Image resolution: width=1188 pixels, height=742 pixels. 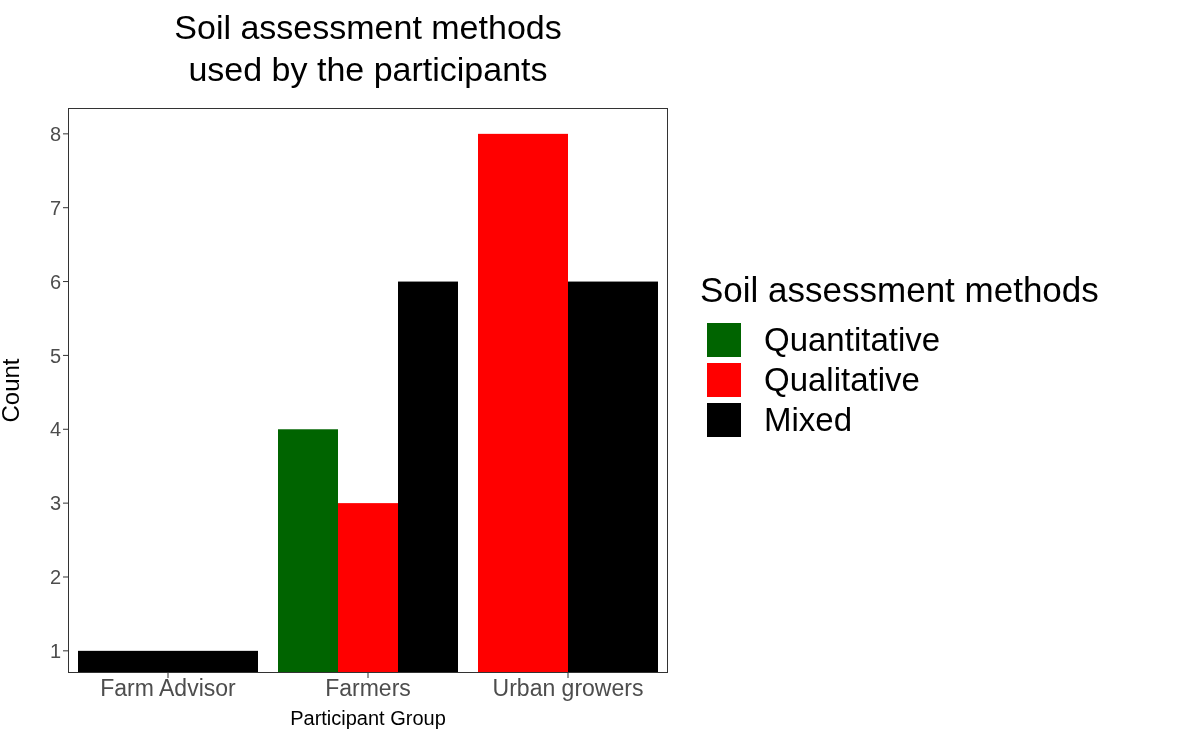 What do you see at coordinates (168, 688) in the screenshot?
I see `x-tick-label: Farm Advisor` at bounding box center [168, 688].